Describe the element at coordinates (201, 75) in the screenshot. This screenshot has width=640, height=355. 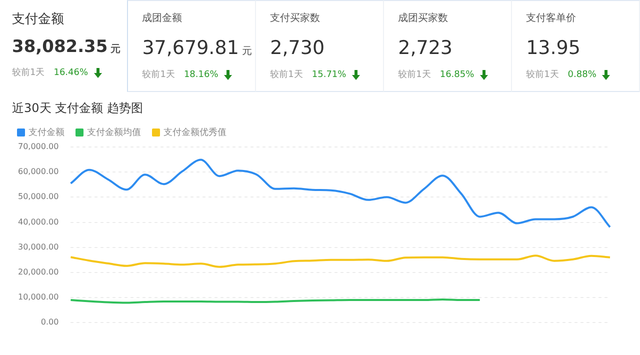
I see `text: 18.16%` at that location.